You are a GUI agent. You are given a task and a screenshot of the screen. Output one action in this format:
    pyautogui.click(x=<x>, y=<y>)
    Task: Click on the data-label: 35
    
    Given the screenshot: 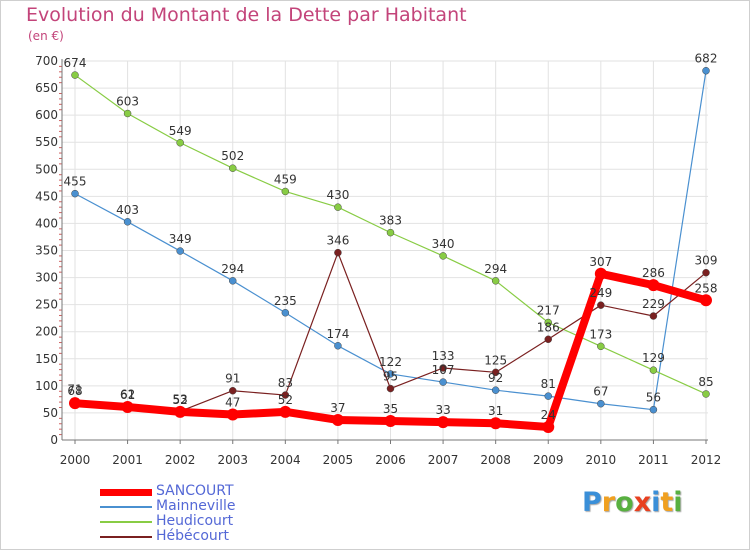 What is the action you would take?
    pyautogui.click(x=390, y=409)
    